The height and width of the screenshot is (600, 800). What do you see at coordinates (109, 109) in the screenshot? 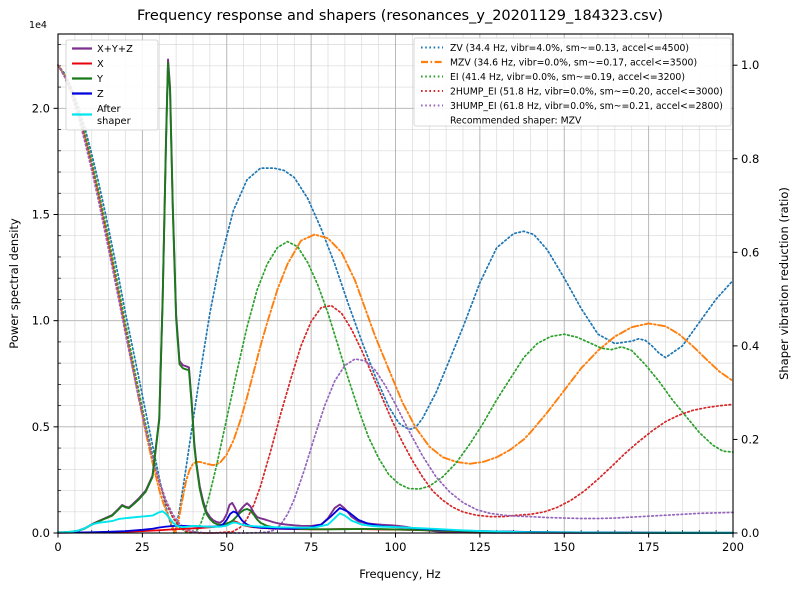
I see `legend-label-psd: After` at bounding box center [109, 109].